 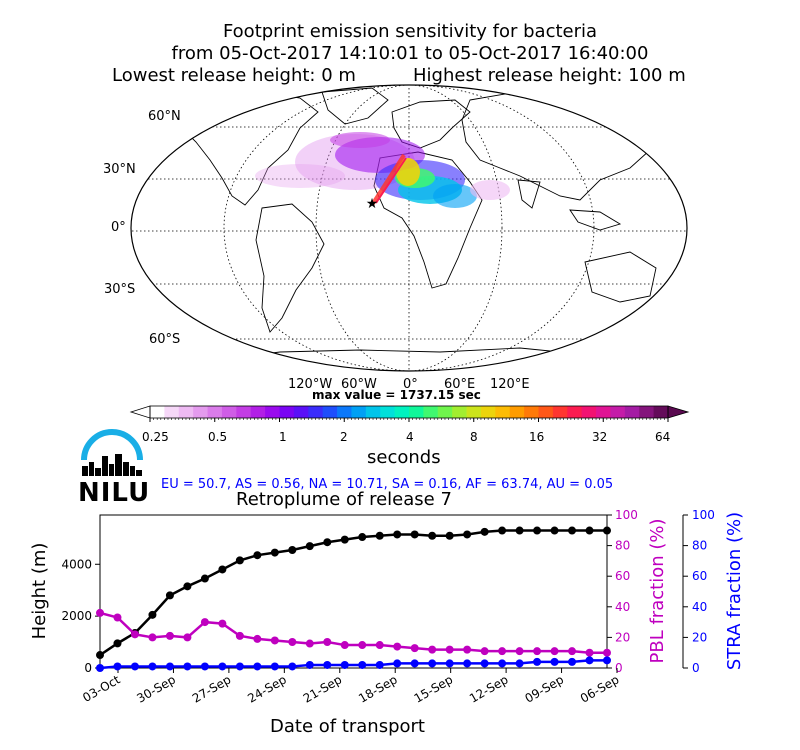 I want to click on y-axis-label-stra: STRA fraction (%), so click(x=734, y=591).